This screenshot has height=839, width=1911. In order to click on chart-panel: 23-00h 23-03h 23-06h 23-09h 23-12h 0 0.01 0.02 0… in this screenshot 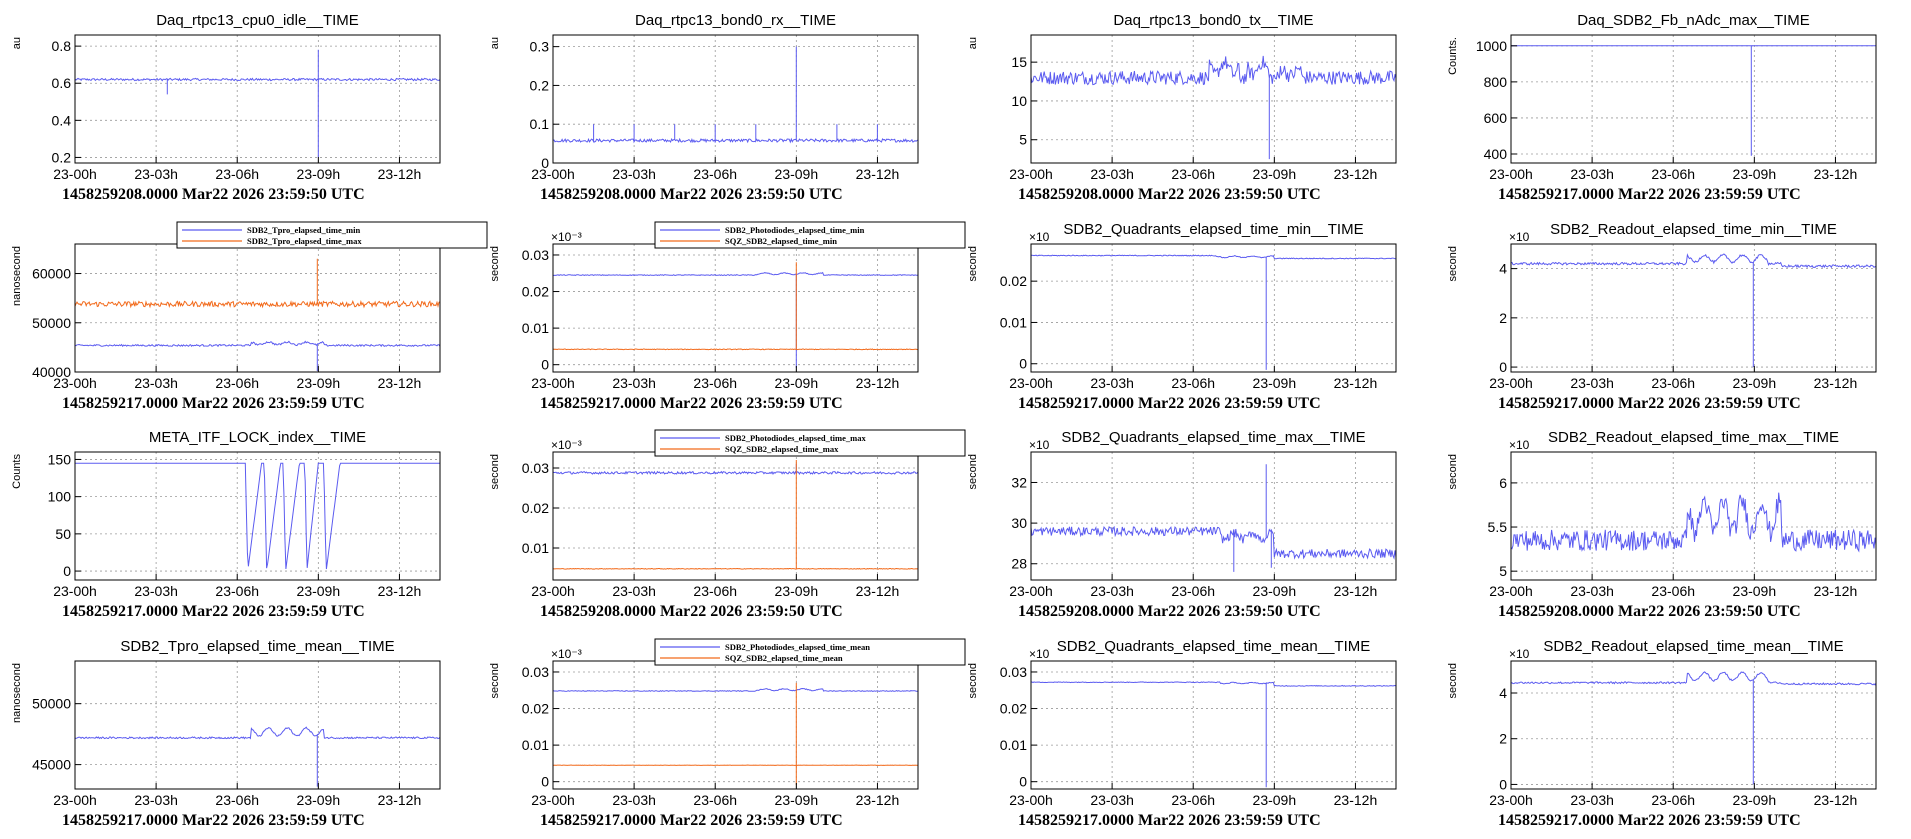, I will do `click(727, 733)`.